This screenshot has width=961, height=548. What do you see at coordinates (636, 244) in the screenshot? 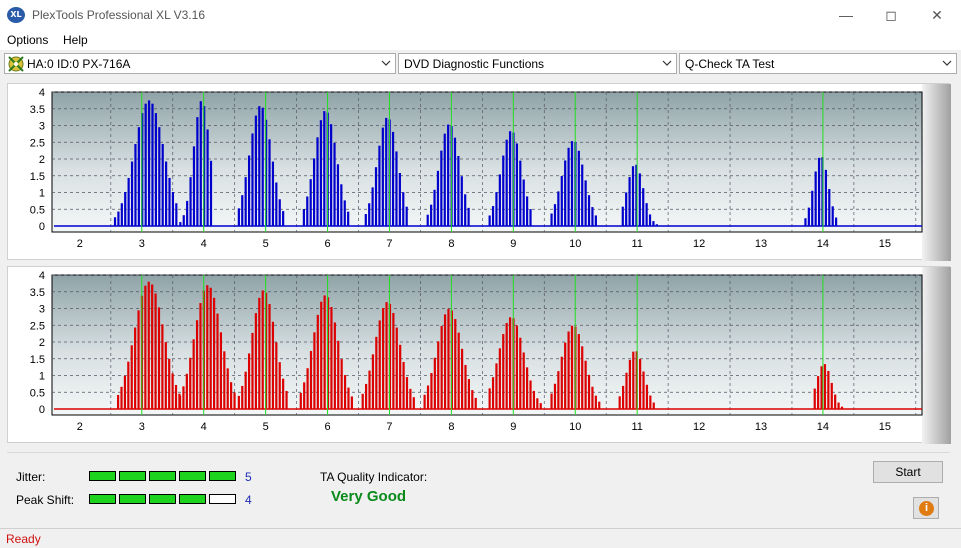
I see `x-tick-label: 11` at bounding box center [636, 244].